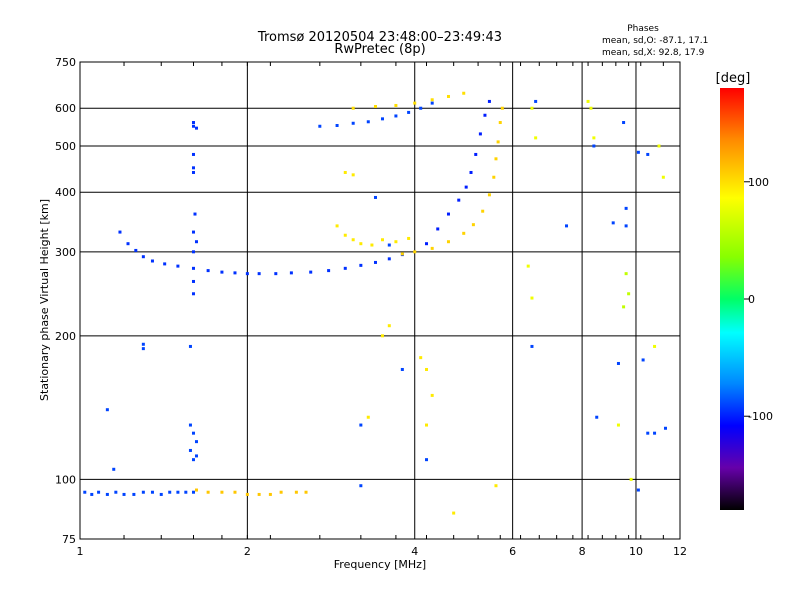 The width and height of the screenshot is (800, 600). Describe the element at coordinates (760, 416) in the screenshot. I see `colorbar-tick-label: -100` at that location.